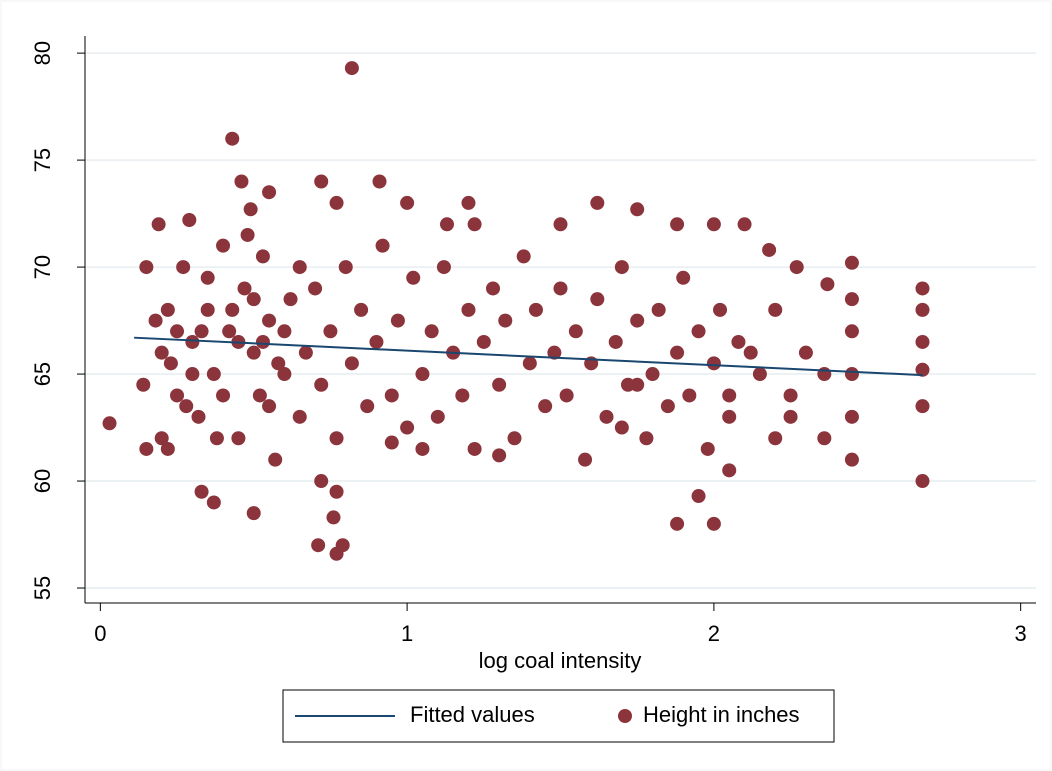 Image resolution: width=1052 pixels, height=771 pixels. What do you see at coordinates (528, 356) in the screenshot?
I see `fitted-line` at bounding box center [528, 356].